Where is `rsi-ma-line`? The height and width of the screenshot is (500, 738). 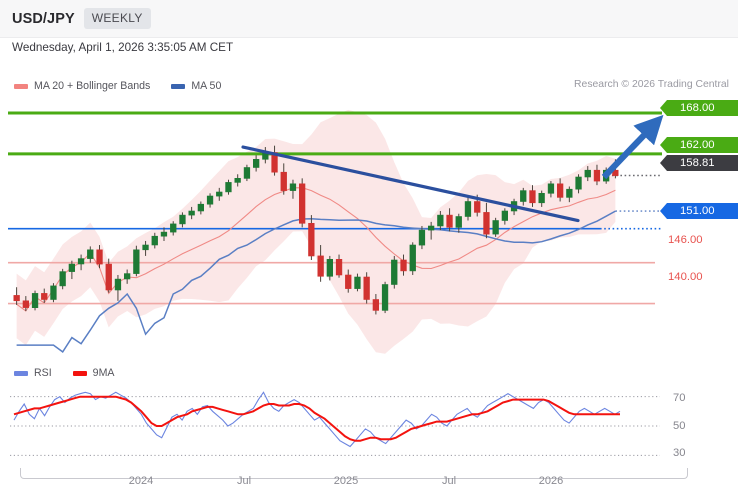
rsi-ma-line is located at coordinates (316, 418).